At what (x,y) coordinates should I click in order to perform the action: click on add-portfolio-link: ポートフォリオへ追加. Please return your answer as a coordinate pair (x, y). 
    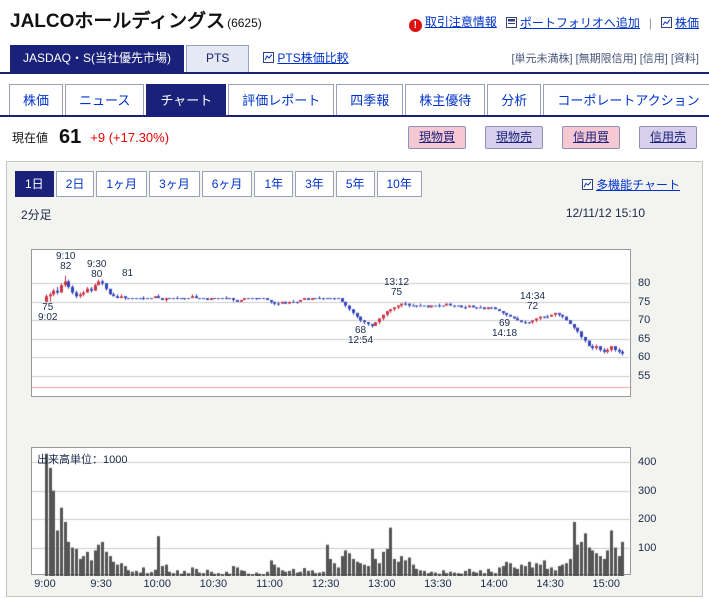
    Looking at the image, I should click on (572, 22).